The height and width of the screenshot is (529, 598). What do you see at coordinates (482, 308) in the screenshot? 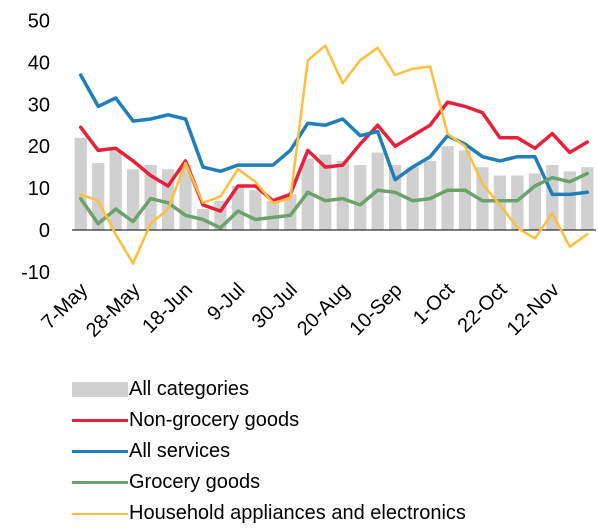
I see `x-tick-label: 22-Oct` at bounding box center [482, 308].